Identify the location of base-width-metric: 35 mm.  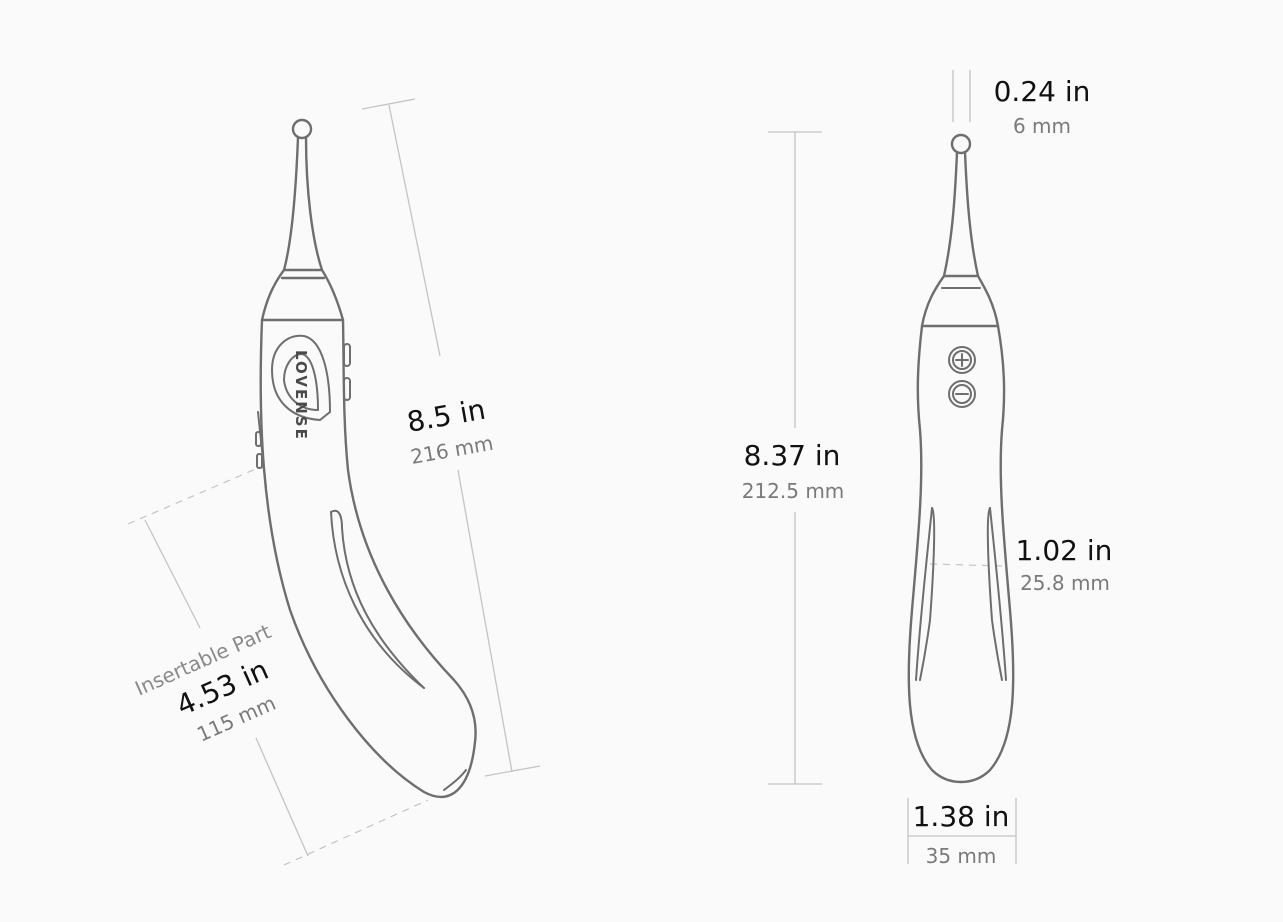
(961, 856).